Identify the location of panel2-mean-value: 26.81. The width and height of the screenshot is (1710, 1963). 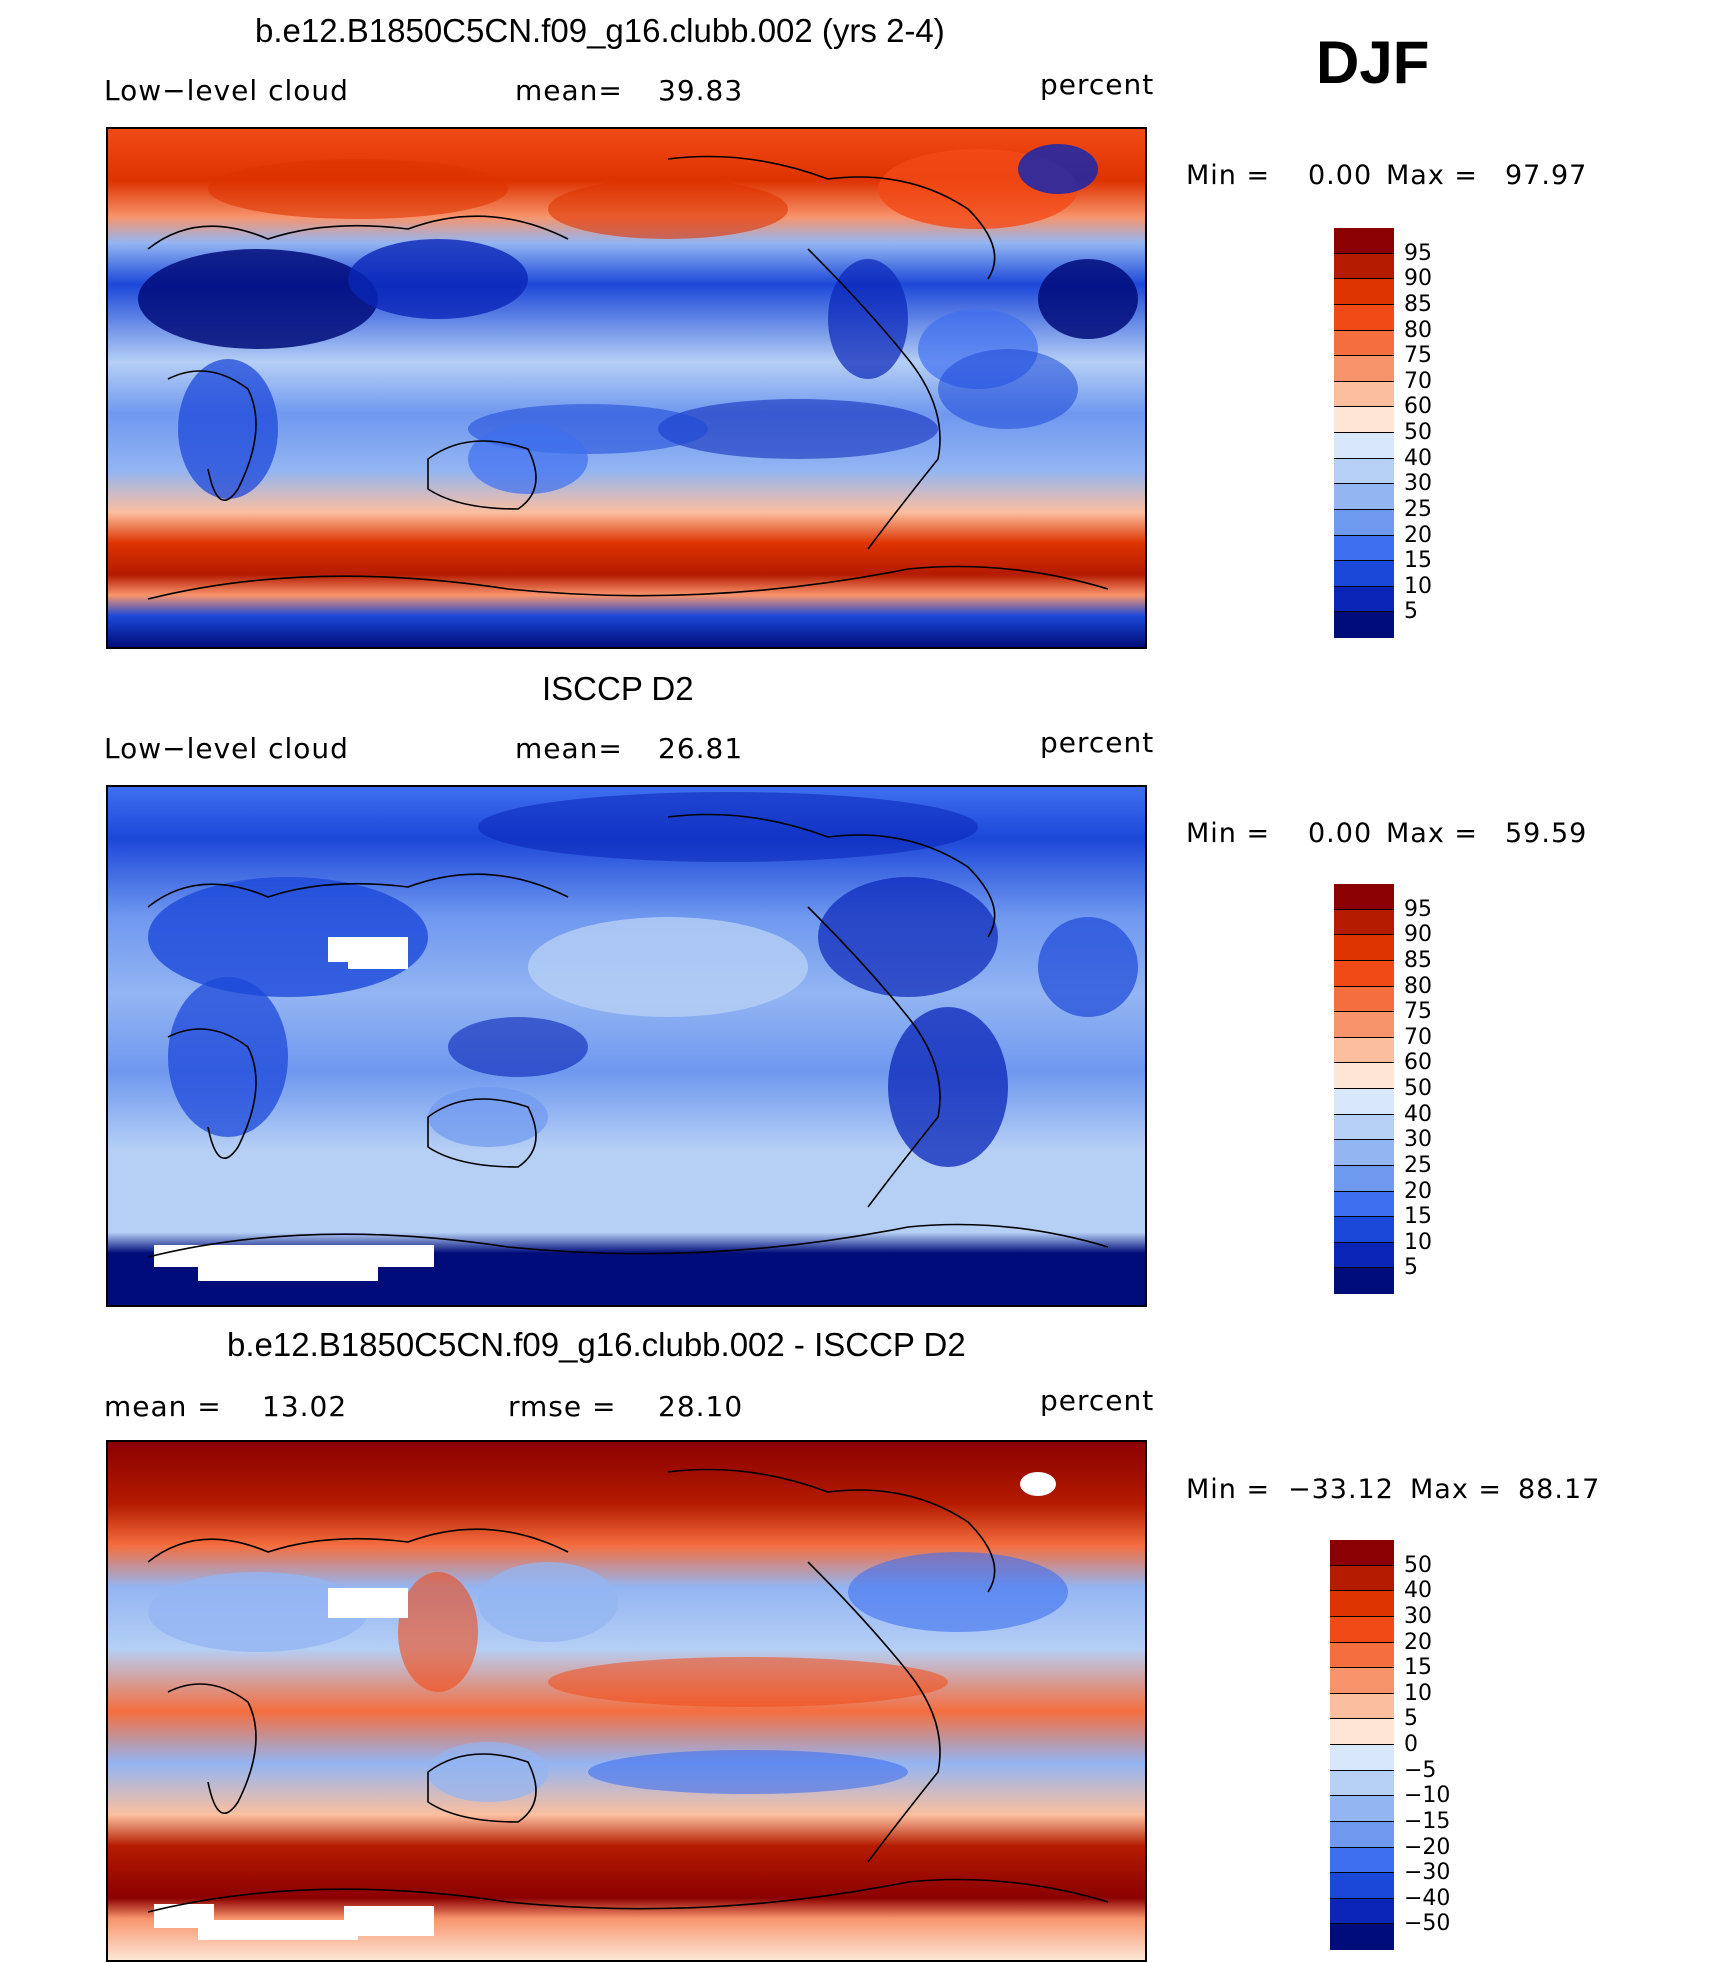
(701, 748).